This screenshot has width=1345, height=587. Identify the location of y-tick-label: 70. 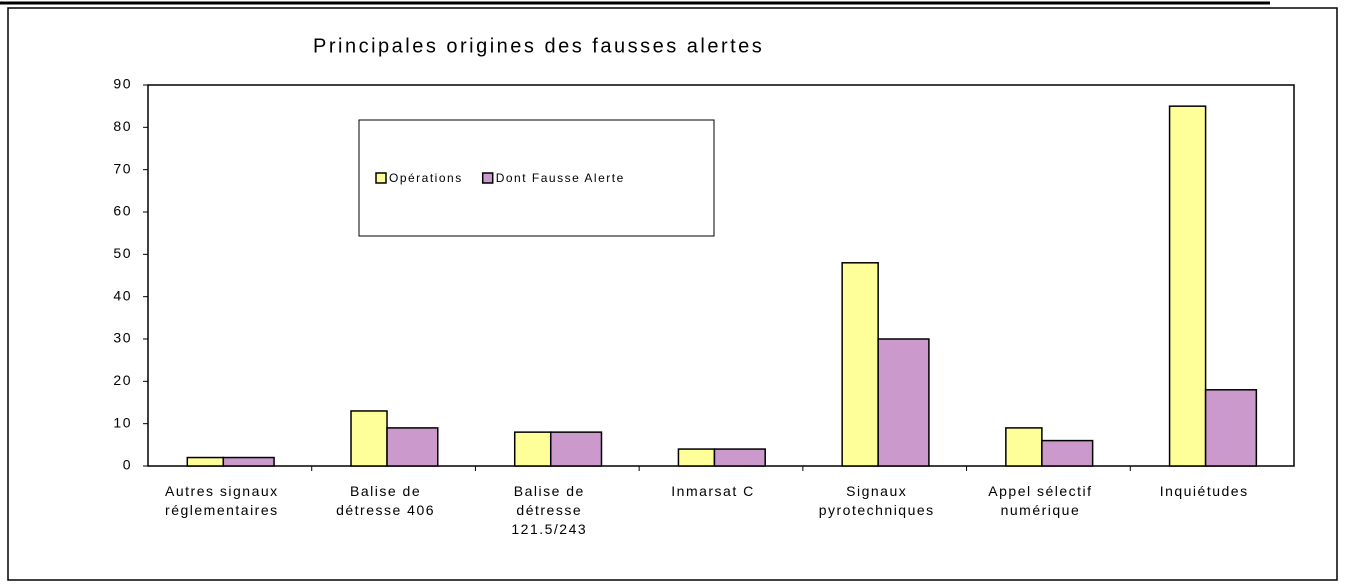
(122, 168).